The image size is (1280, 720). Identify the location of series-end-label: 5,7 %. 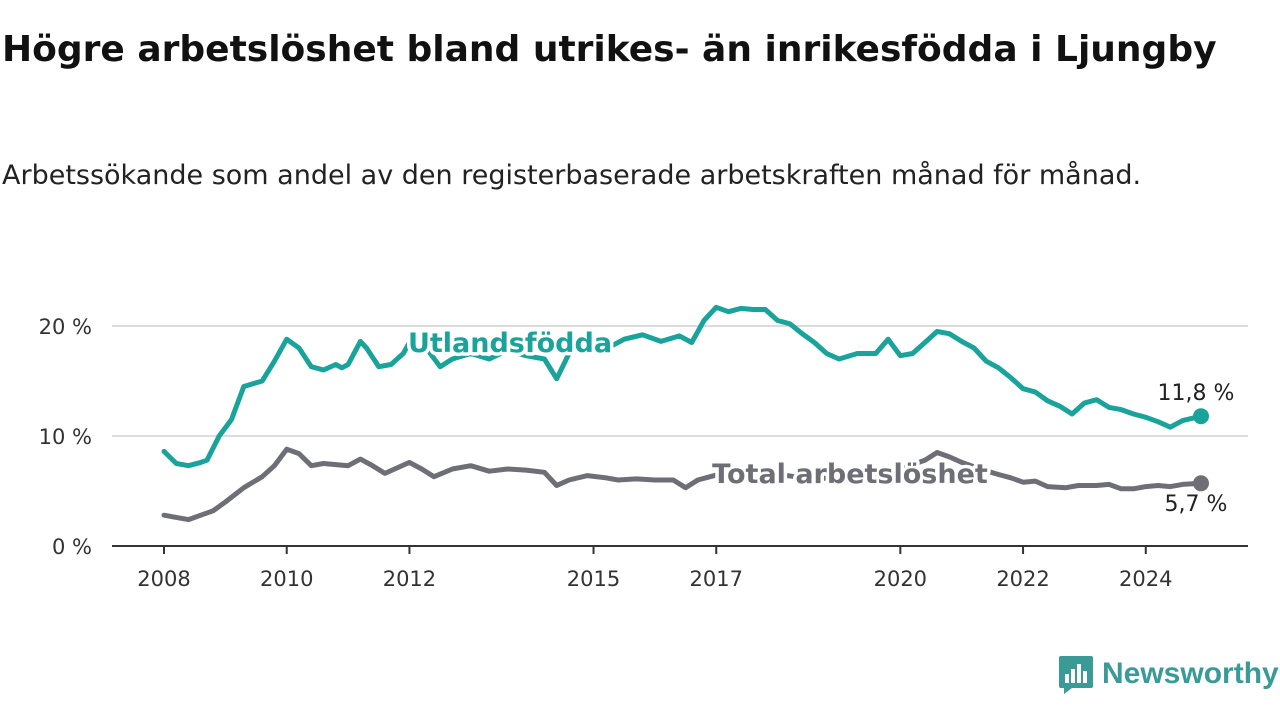
(1196, 504).